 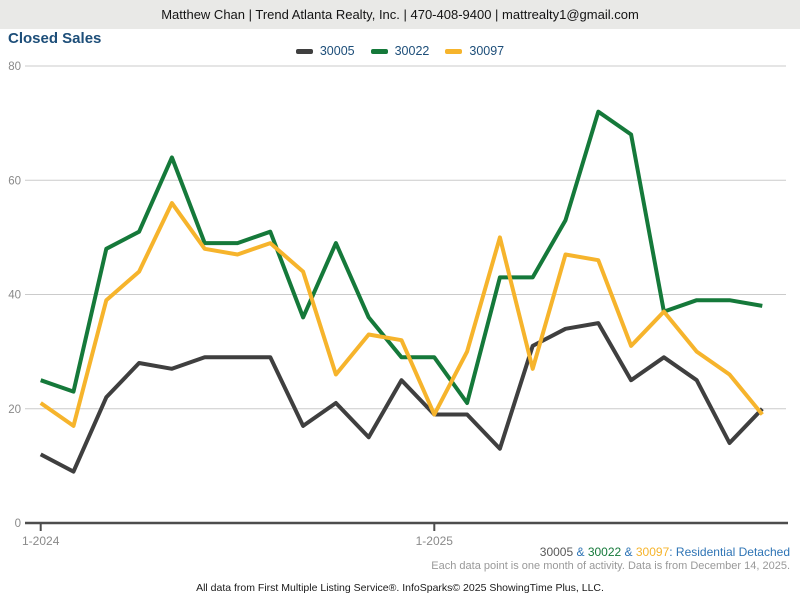 I want to click on page-title: Closed Sales, so click(x=55, y=38).